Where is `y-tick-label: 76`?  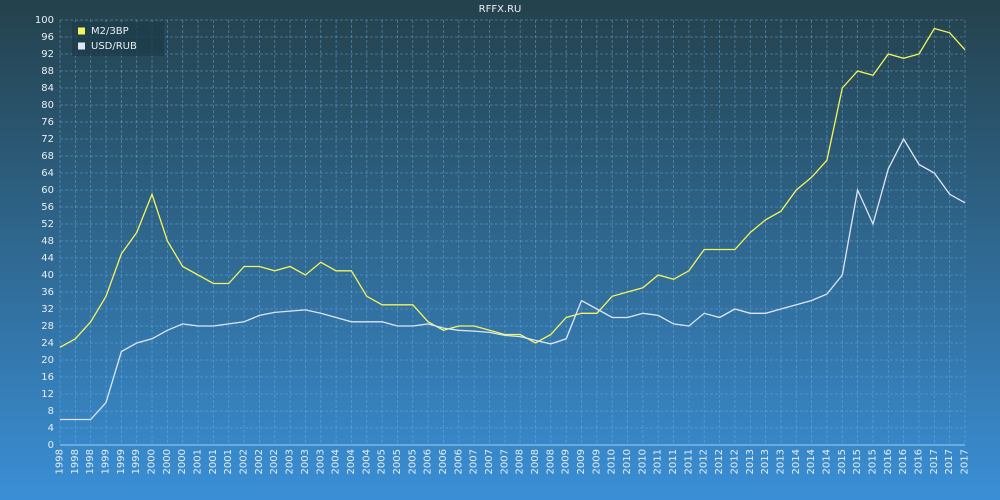
y-tick-label: 76 is located at coordinates (47, 122).